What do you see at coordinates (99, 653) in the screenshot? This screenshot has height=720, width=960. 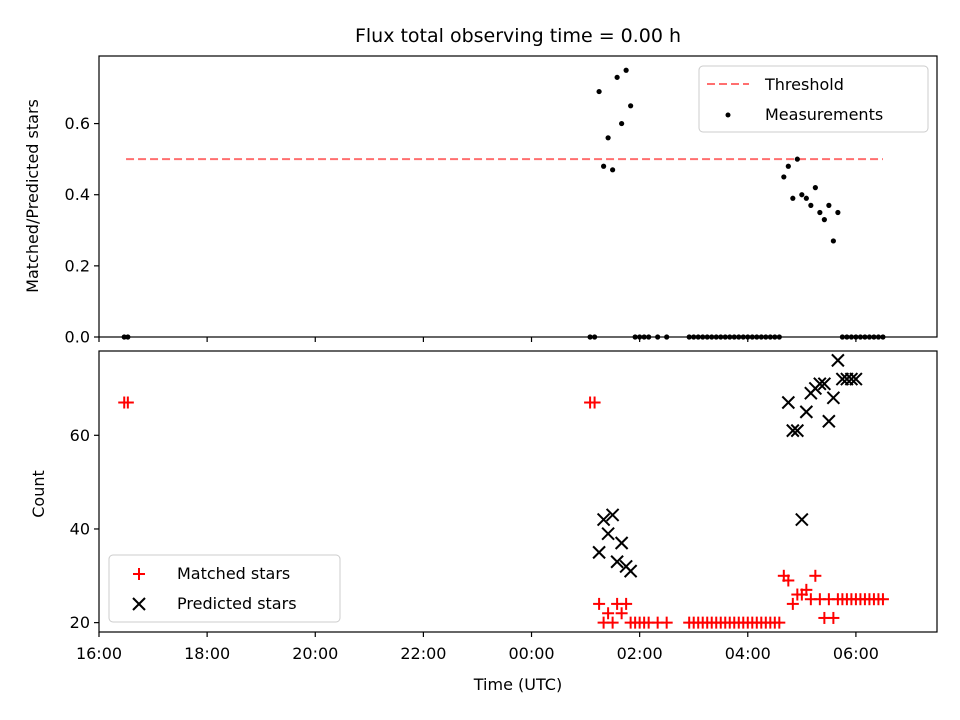 I see `x-tick-label: 16:00` at bounding box center [99, 653].